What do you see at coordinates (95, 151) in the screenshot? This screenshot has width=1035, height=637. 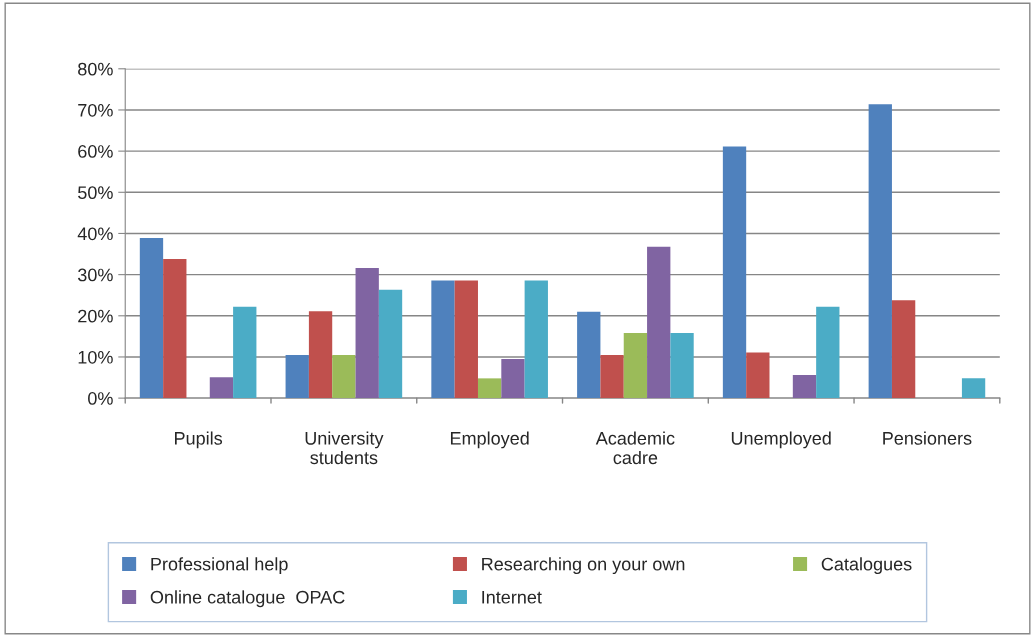 I see `y-tick-label: 60%` at bounding box center [95, 151].